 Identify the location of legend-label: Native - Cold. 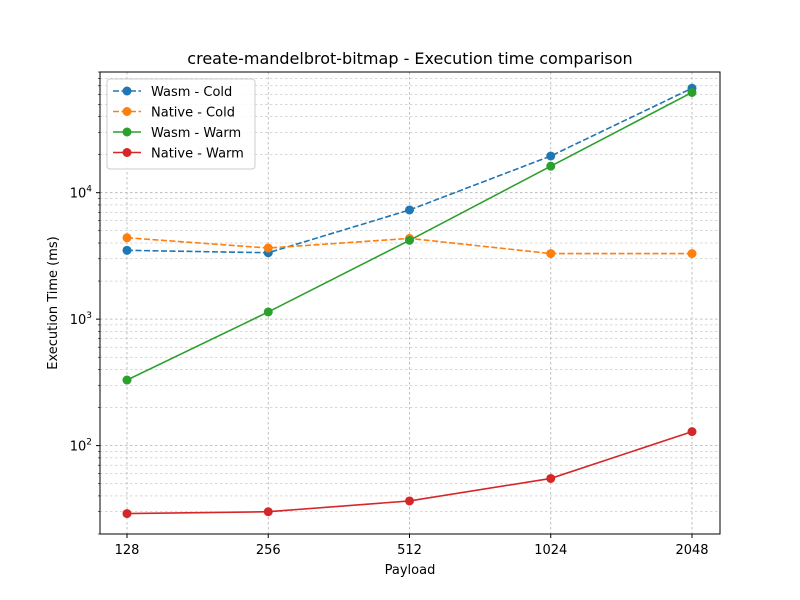
(193, 113).